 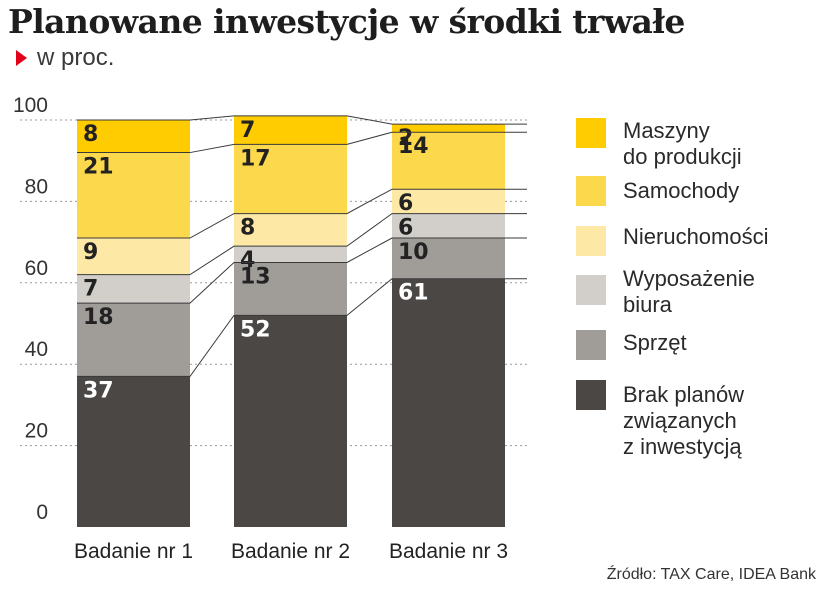 What do you see at coordinates (21, 58) in the screenshot?
I see `red-triangle-icon` at bounding box center [21, 58].